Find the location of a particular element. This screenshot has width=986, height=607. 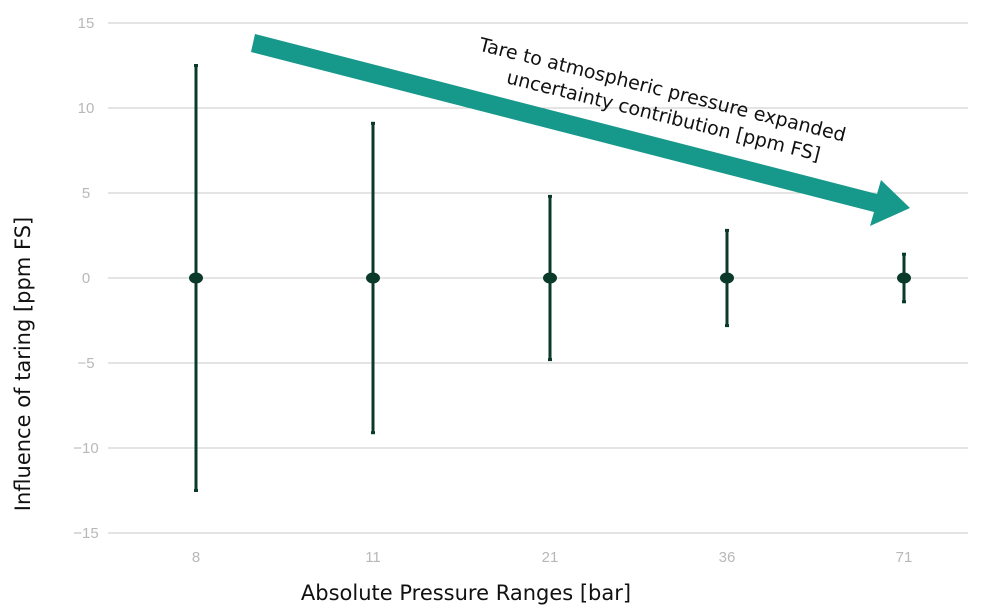

y-tick-label: 10 is located at coordinates (86, 108).